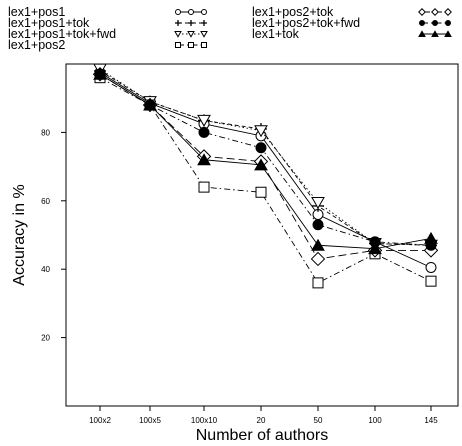  Describe the element at coordinates (36, 12) in the screenshot. I see `legend-label: lex1+pos1` at that location.